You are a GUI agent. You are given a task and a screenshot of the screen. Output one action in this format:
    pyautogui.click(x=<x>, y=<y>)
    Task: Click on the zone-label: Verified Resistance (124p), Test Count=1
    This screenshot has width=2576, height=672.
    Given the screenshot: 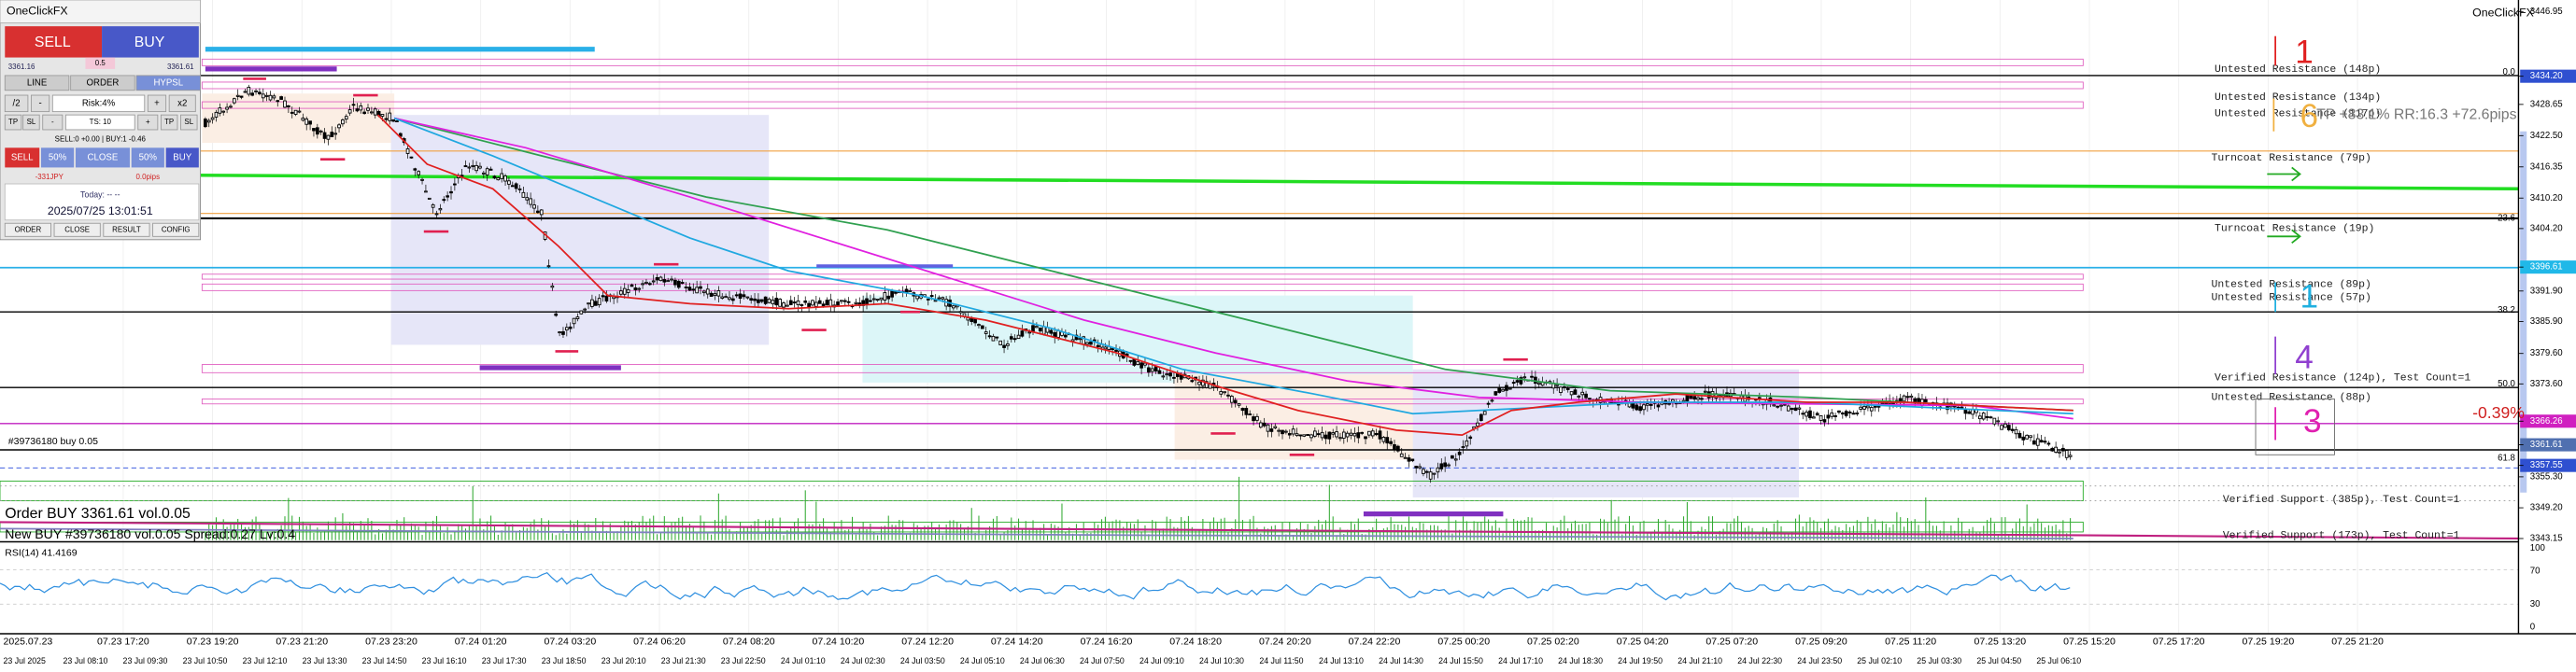 What is the action you would take?
    pyautogui.click(x=2342, y=378)
    